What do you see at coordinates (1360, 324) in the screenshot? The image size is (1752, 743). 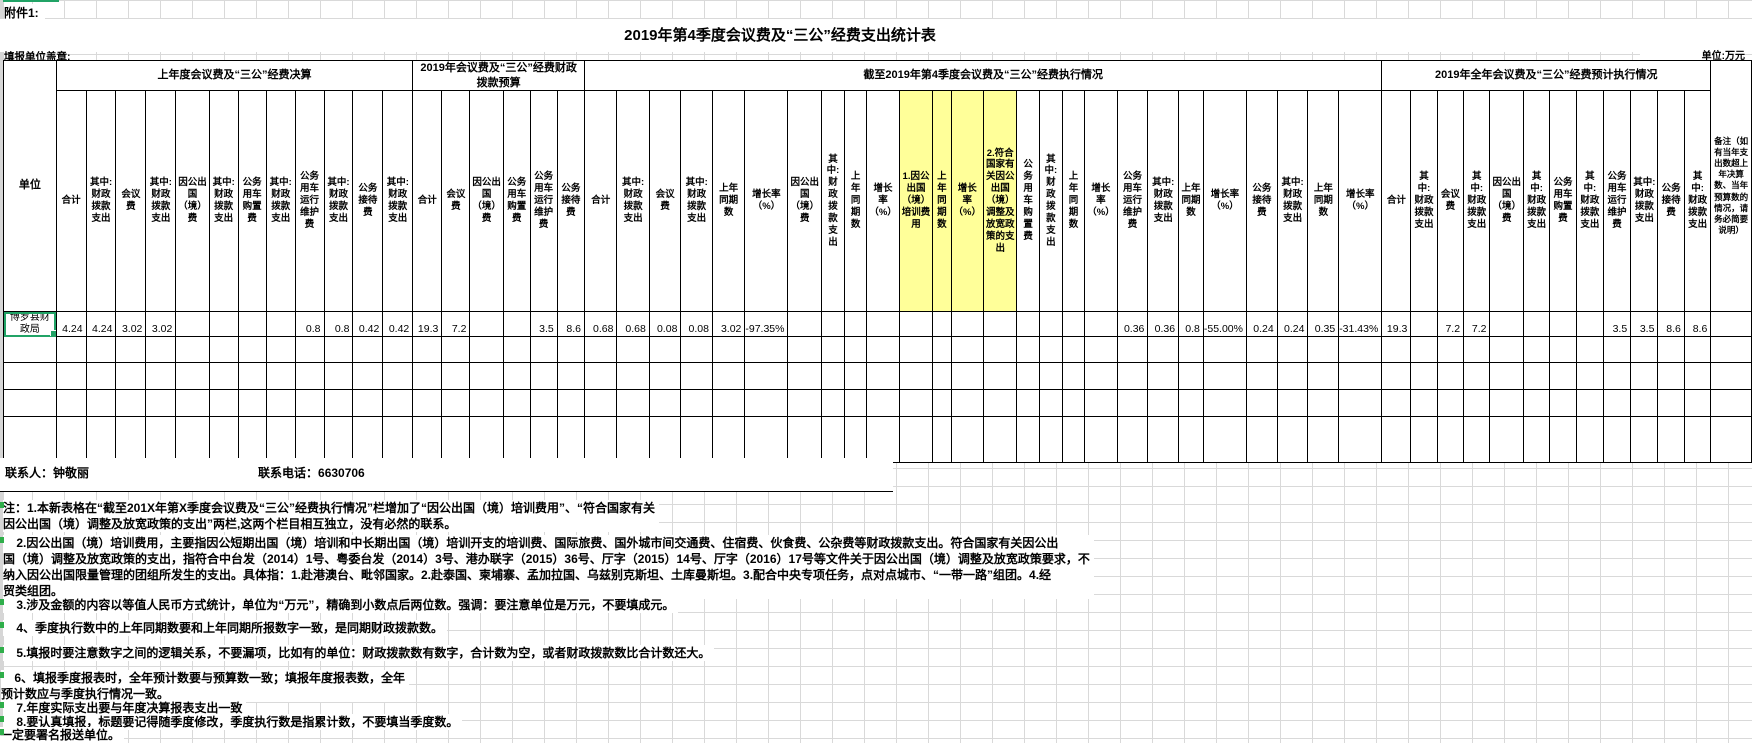 I see `cell: -31.43%` at bounding box center [1360, 324].